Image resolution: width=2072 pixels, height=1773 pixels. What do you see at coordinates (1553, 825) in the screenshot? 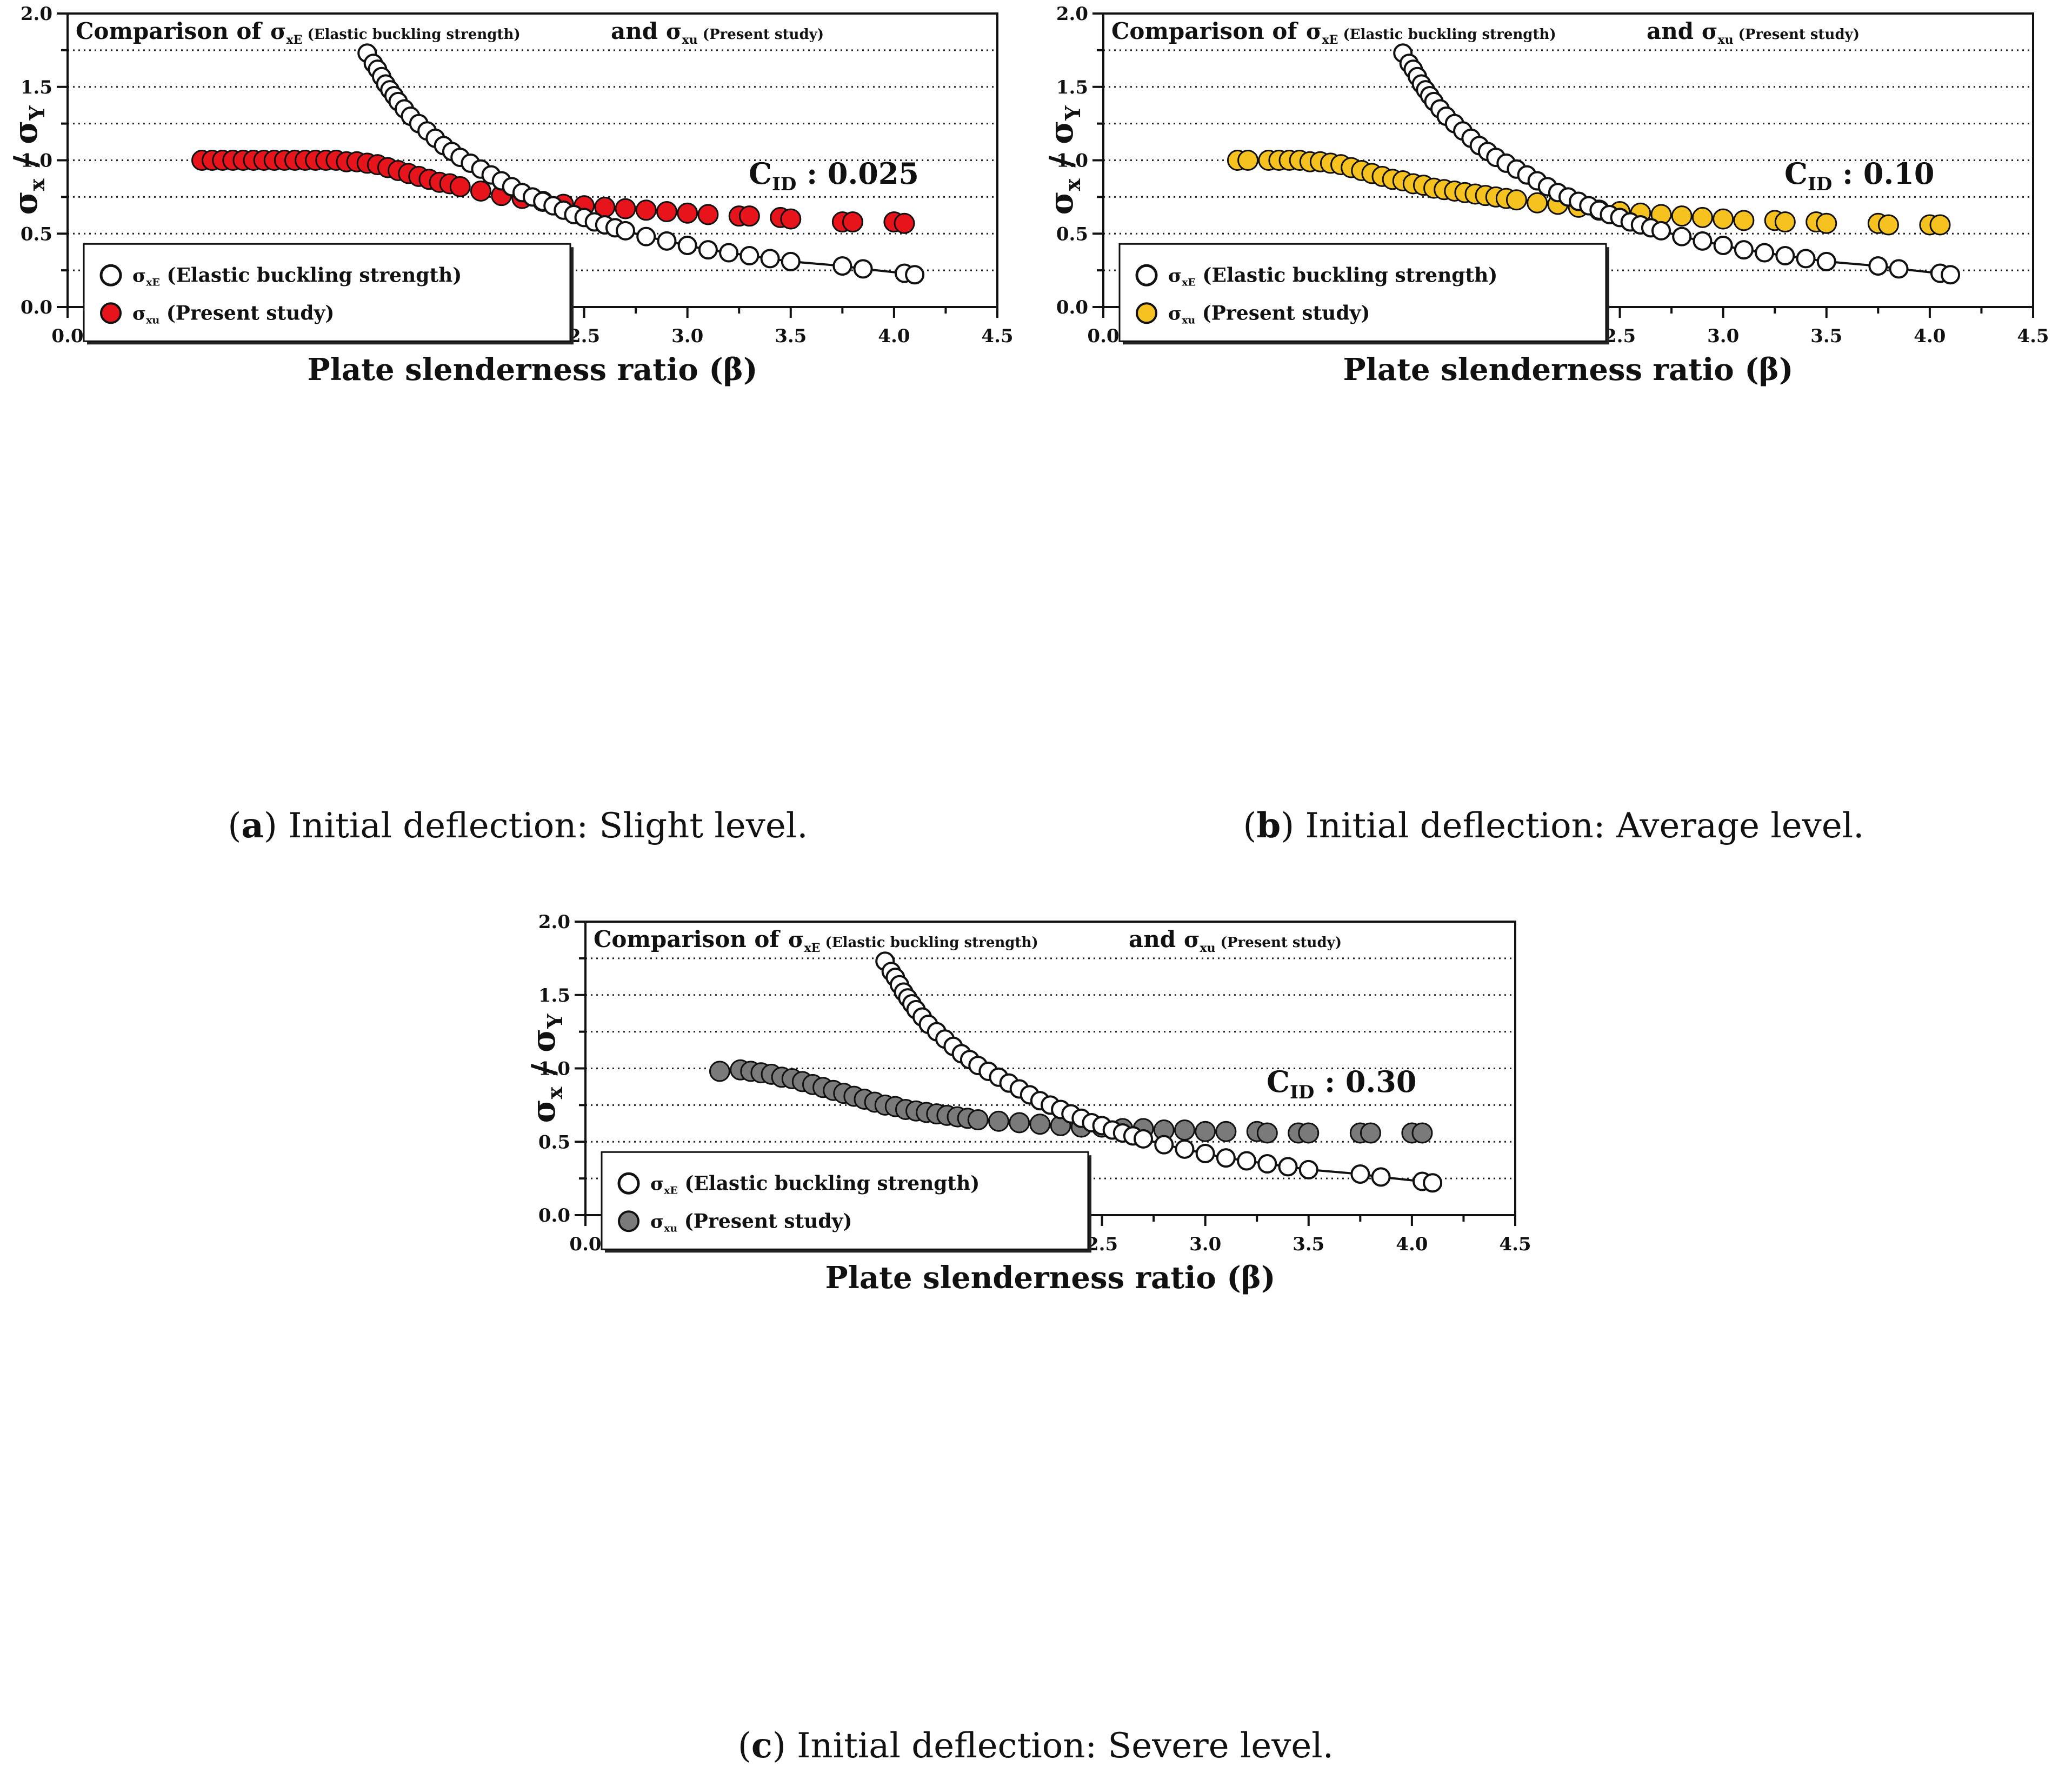
I see `caption-b: (b) Initial deflection: Average level.` at bounding box center [1553, 825].